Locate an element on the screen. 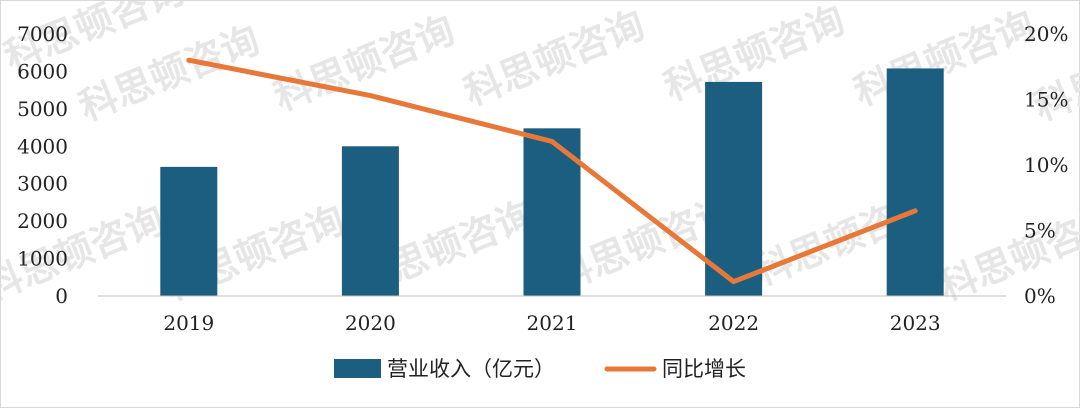  left-tick-label: 1000 is located at coordinates (42, 259).